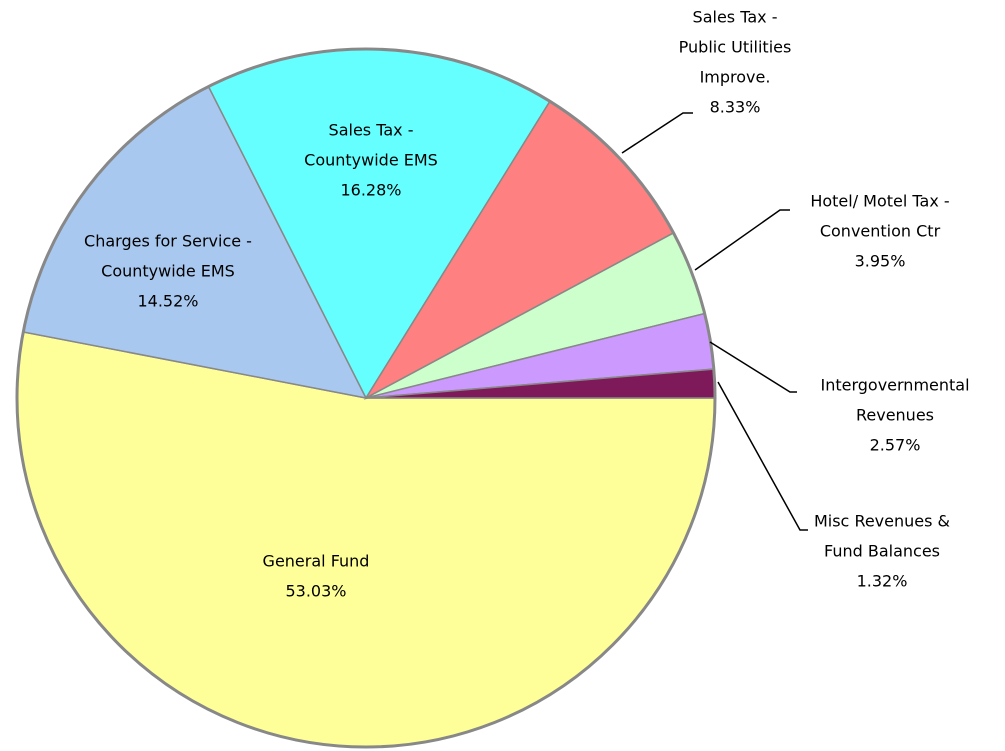 The height and width of the screenshot is (751, 1005). What do you see at coordinates (895, 415) in the screenshot?
I see `slice-label: Revenues` at bounding box center [895, 415].